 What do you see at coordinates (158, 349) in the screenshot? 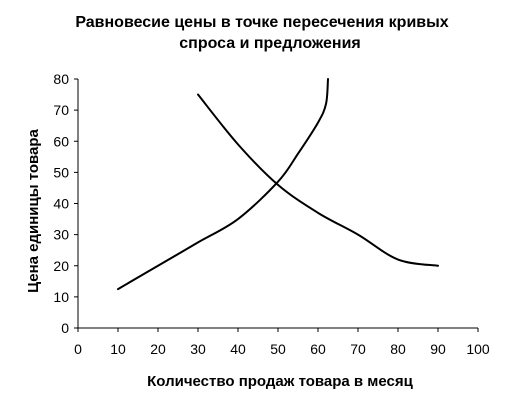
I see `x-tick-label: 20` at bounding box center [158, 349].